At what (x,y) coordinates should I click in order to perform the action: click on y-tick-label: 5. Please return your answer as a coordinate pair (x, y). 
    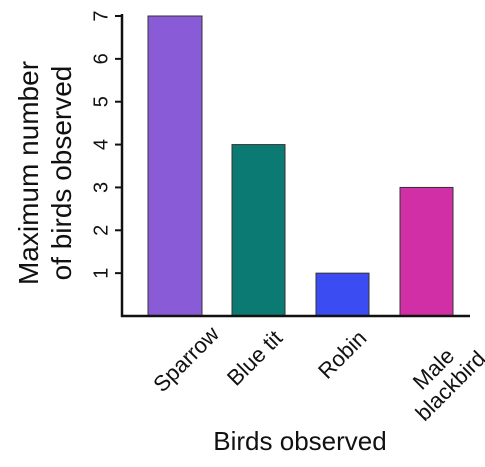
    Looking at the image, I should click on (101, 101).